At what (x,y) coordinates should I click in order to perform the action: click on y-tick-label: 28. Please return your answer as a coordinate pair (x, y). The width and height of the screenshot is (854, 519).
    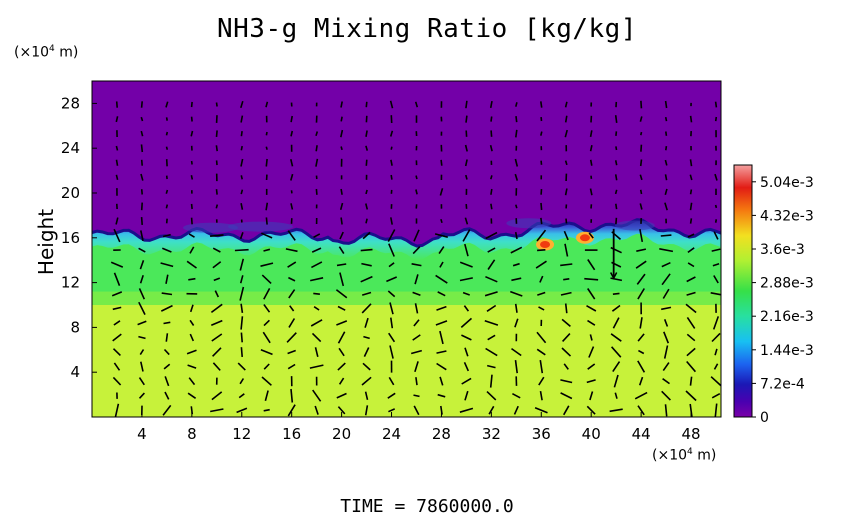
    Looking at the image, I should click on (70, 103).